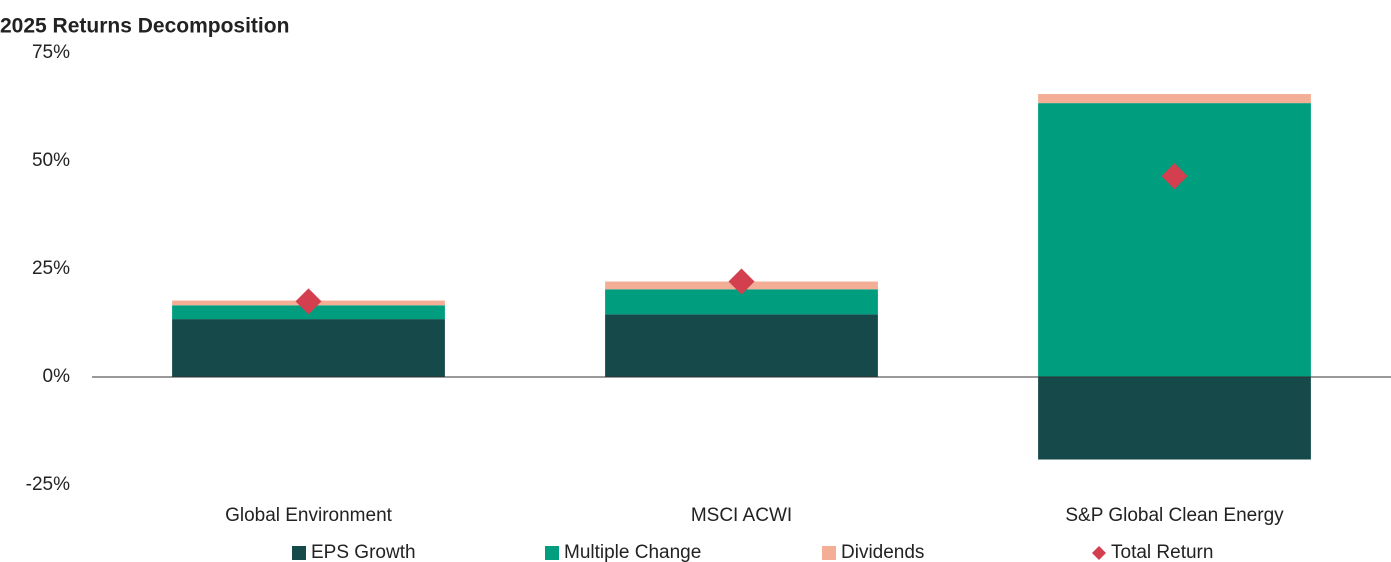  Describe the element at coordinates (48, 484) in the screenshot. I see `y-tick-label: -25%` at that location.